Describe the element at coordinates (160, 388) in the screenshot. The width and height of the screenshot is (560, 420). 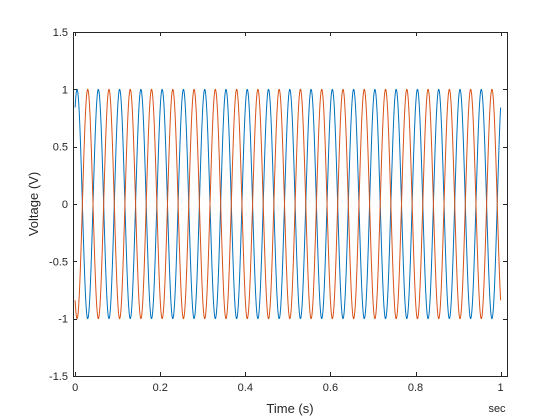
I see `x-tick-label: 0.2` at that location.